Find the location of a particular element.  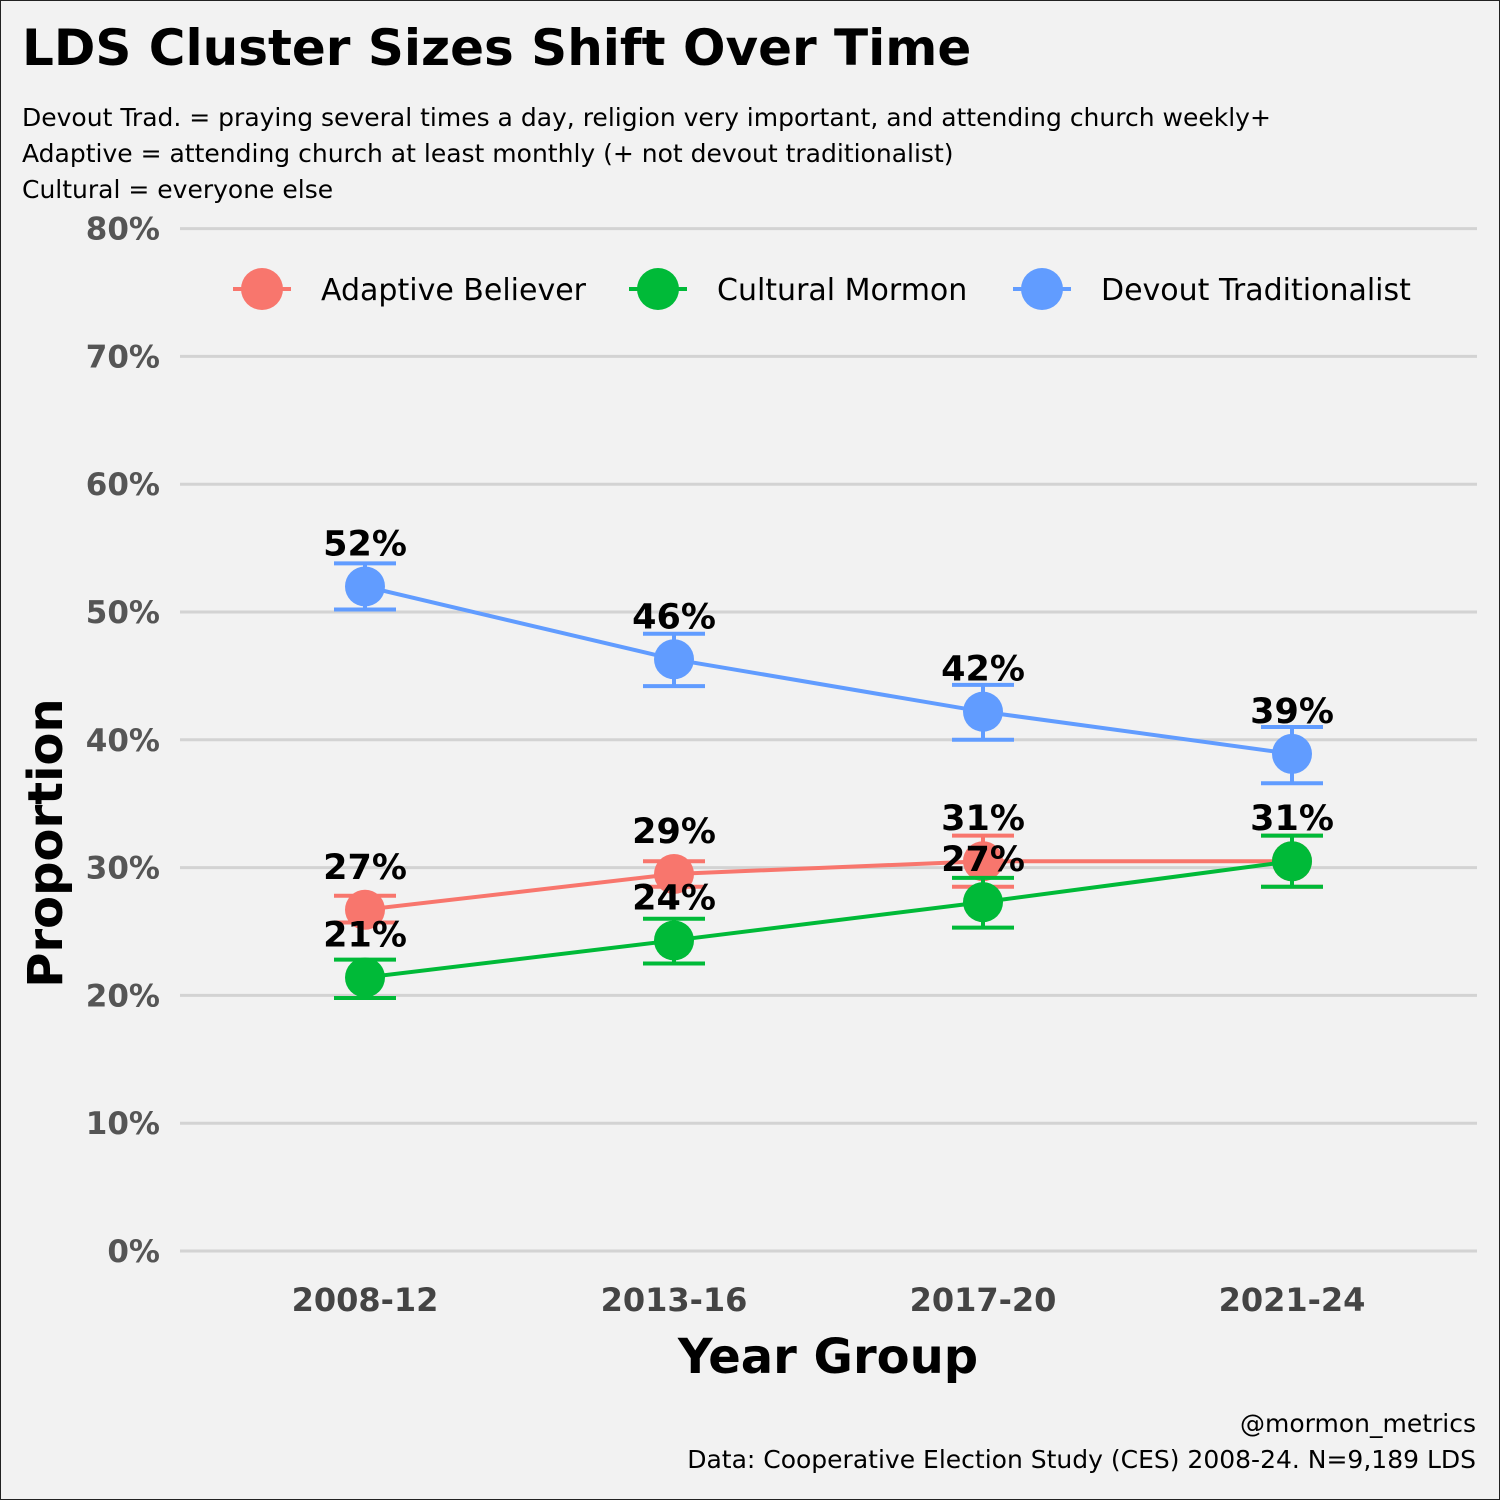

x-tick-label: 2017-20 is located at coordinates (983, 1300).